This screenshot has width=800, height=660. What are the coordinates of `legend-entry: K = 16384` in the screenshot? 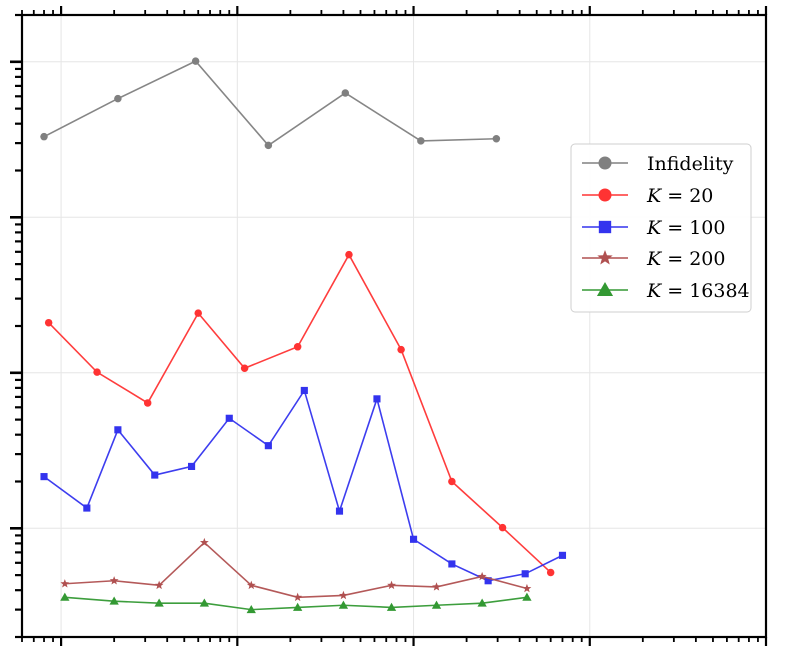 It's located at (666, 291).